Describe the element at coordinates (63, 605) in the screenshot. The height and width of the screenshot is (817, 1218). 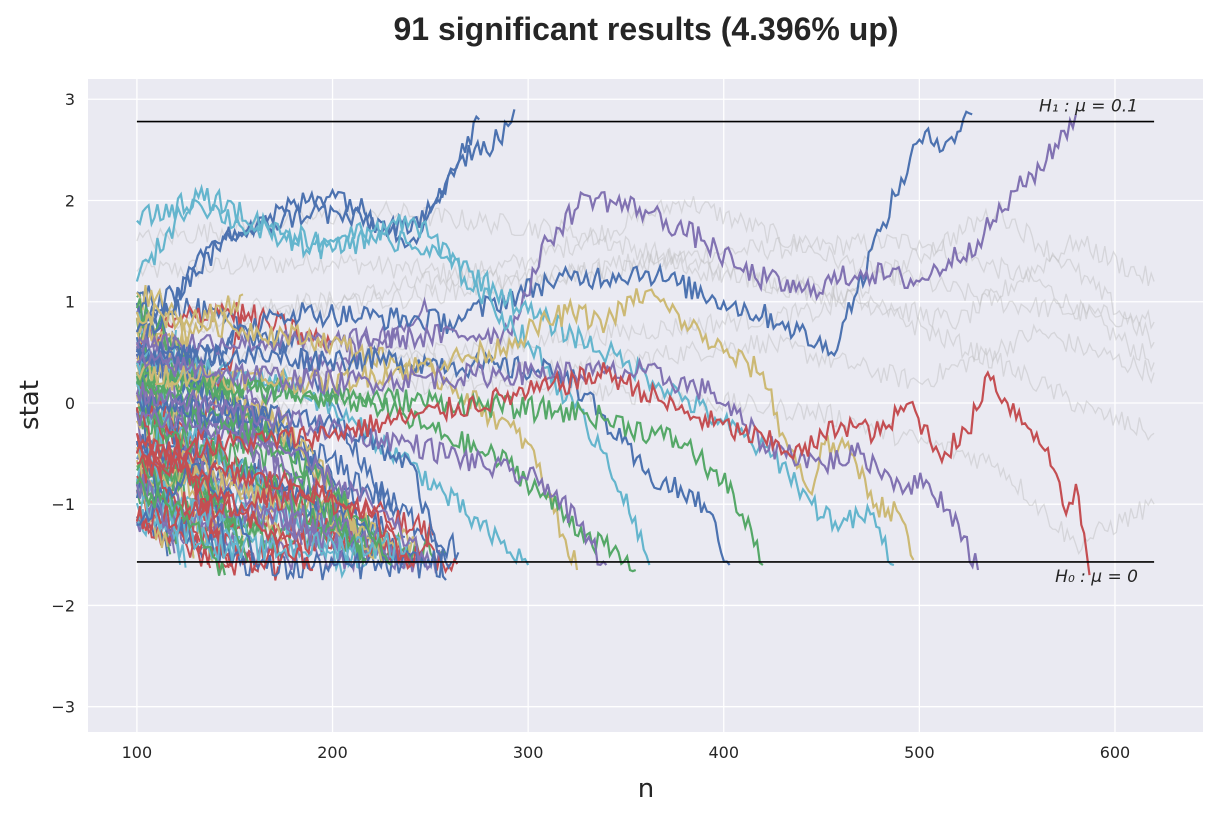
I see `y-tick-label: −2` at that location.